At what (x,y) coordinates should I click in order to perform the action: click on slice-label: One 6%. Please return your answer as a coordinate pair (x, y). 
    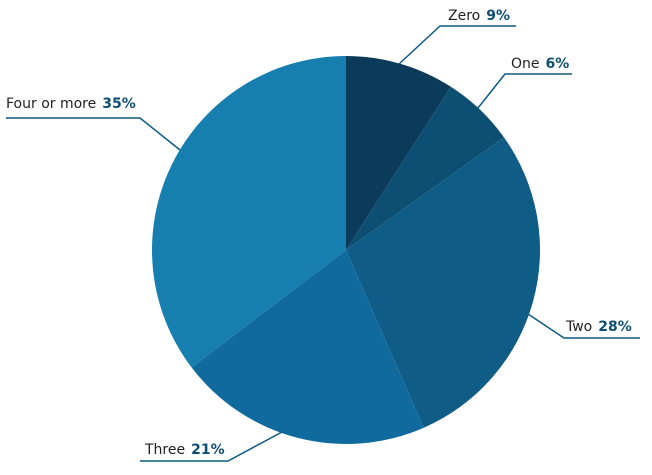
    Looking at the image, I should click on (540, 64).